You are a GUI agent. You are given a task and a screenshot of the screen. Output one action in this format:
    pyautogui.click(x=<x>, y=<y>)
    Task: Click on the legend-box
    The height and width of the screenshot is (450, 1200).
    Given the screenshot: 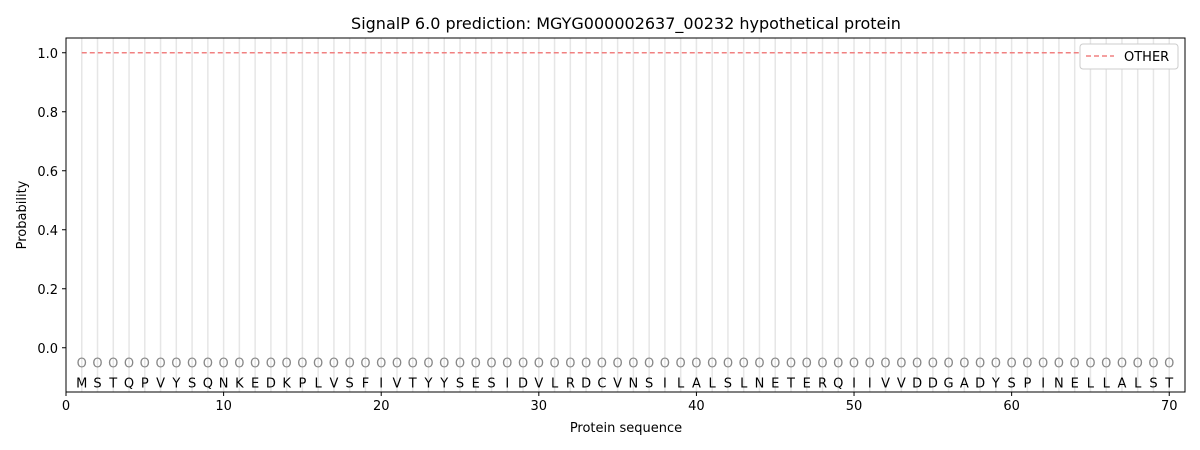 What is the action you would take?
    pyautogui.click(x=1129, y=56)
    